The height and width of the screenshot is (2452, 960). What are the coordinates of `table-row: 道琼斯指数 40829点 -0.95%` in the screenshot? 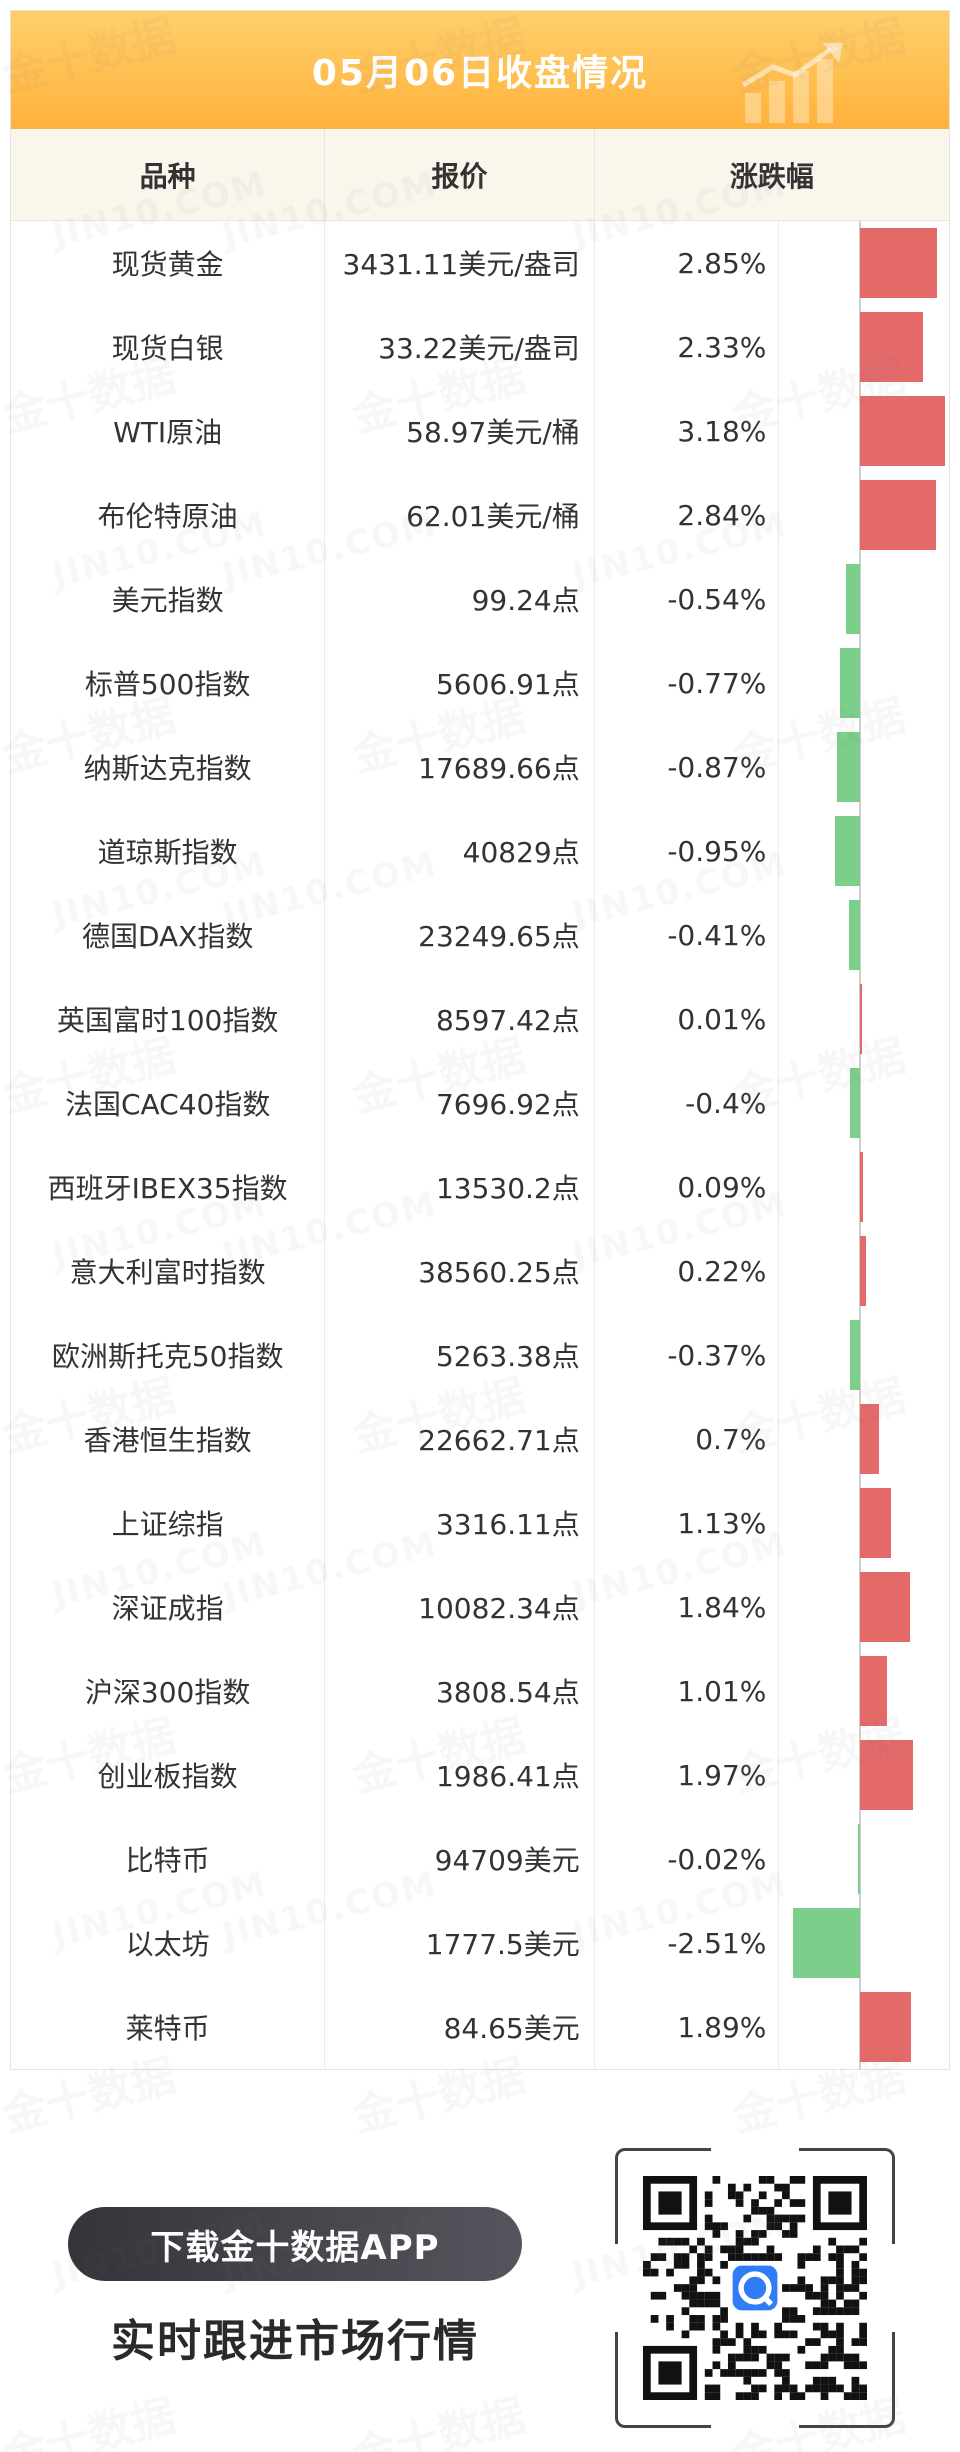 It's located at (480, 851).